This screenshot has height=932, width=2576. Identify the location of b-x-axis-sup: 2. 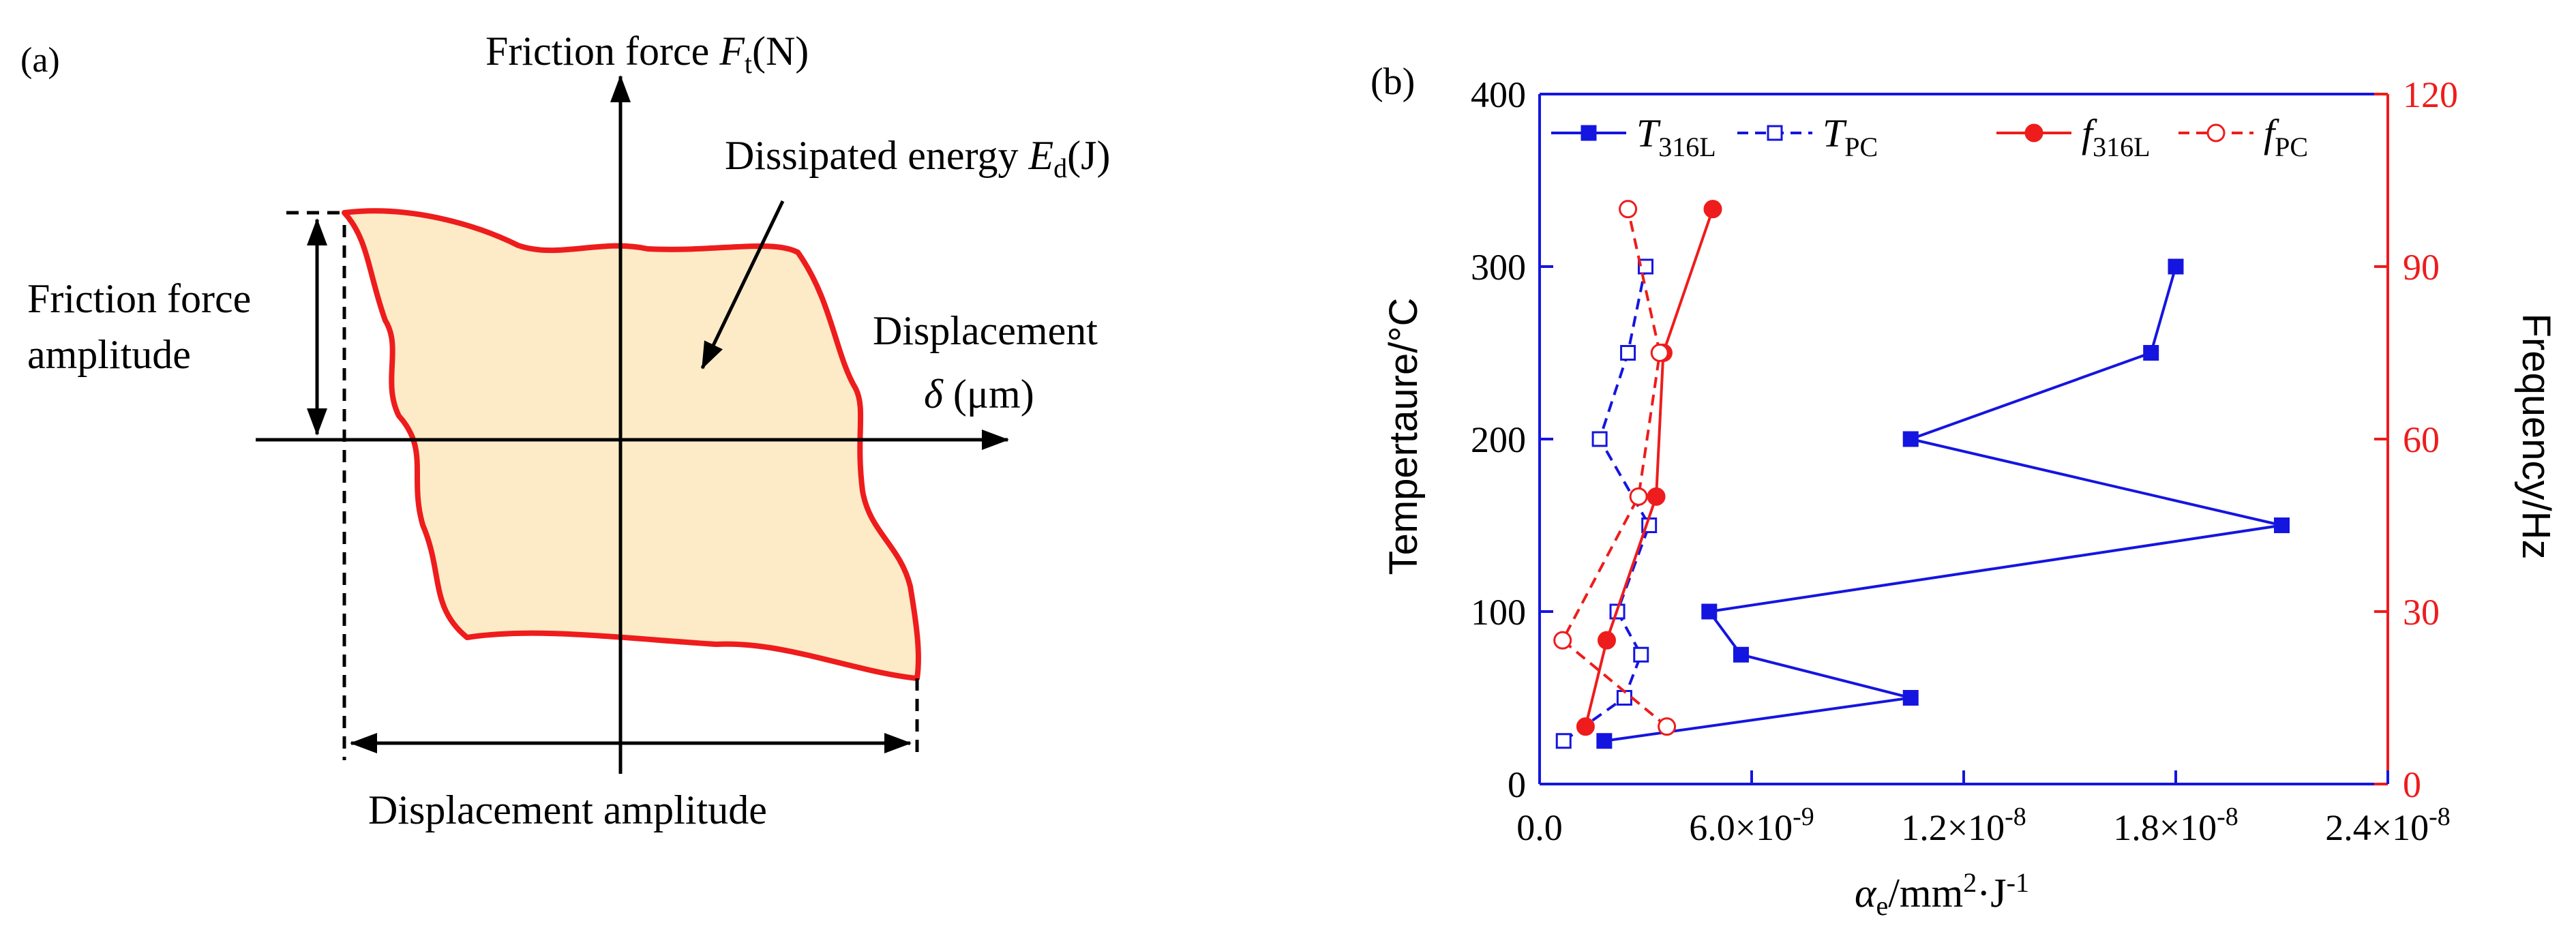
(1970, 883).